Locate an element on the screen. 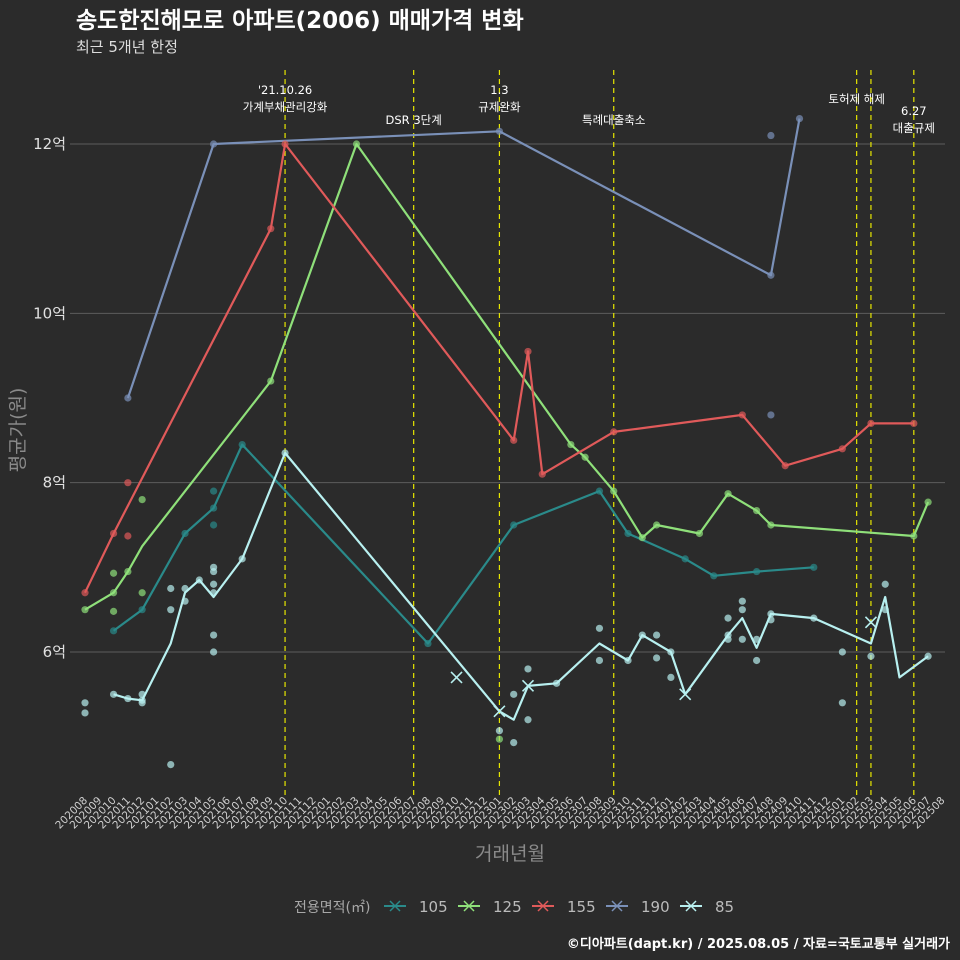  legend-item-190: 190 is located at coordinates (638, 907).